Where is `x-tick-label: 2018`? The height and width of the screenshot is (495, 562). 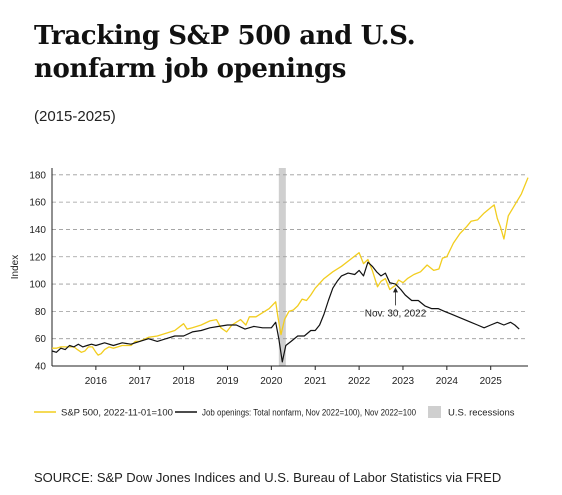
x-tick-label: 2018 is located at coordinates (183, 381).